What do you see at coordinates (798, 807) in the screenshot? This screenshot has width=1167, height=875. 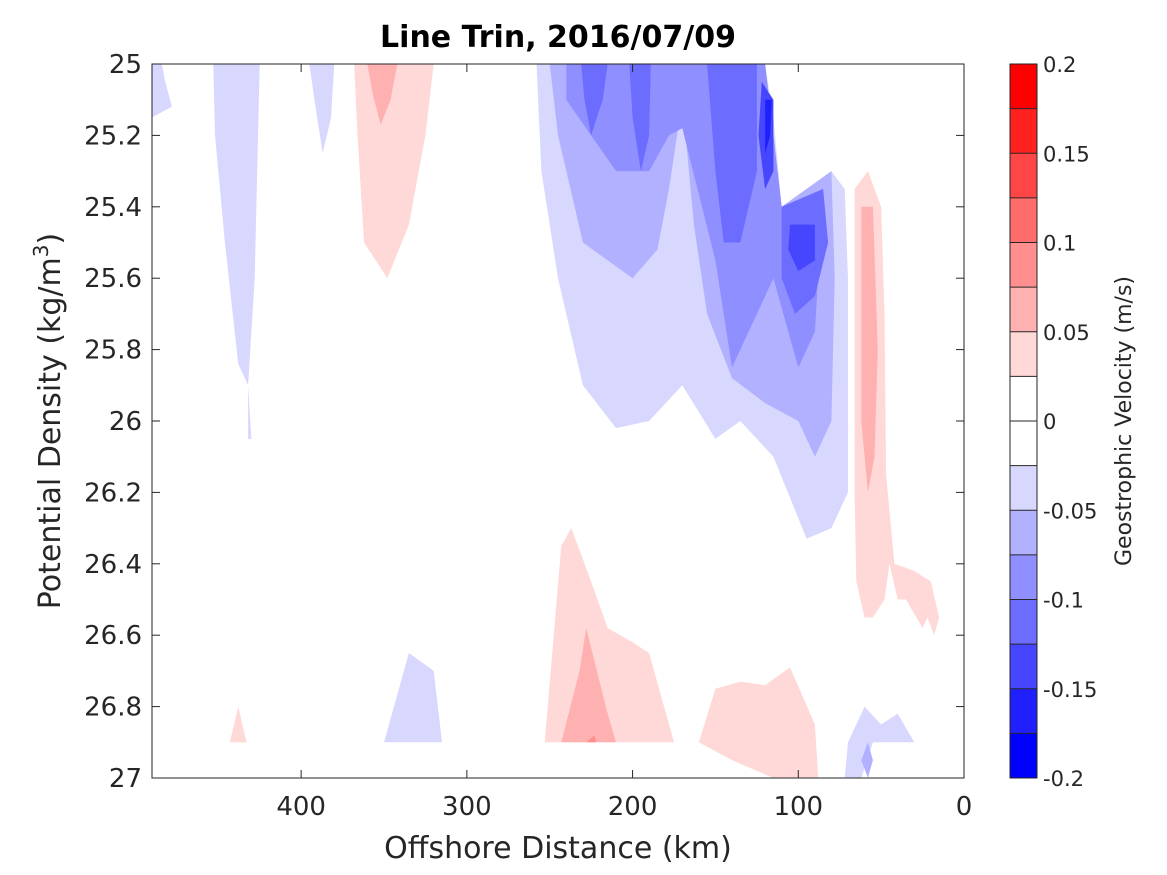 I see `x-tick-label: 100` at bounding box center [798, 807].